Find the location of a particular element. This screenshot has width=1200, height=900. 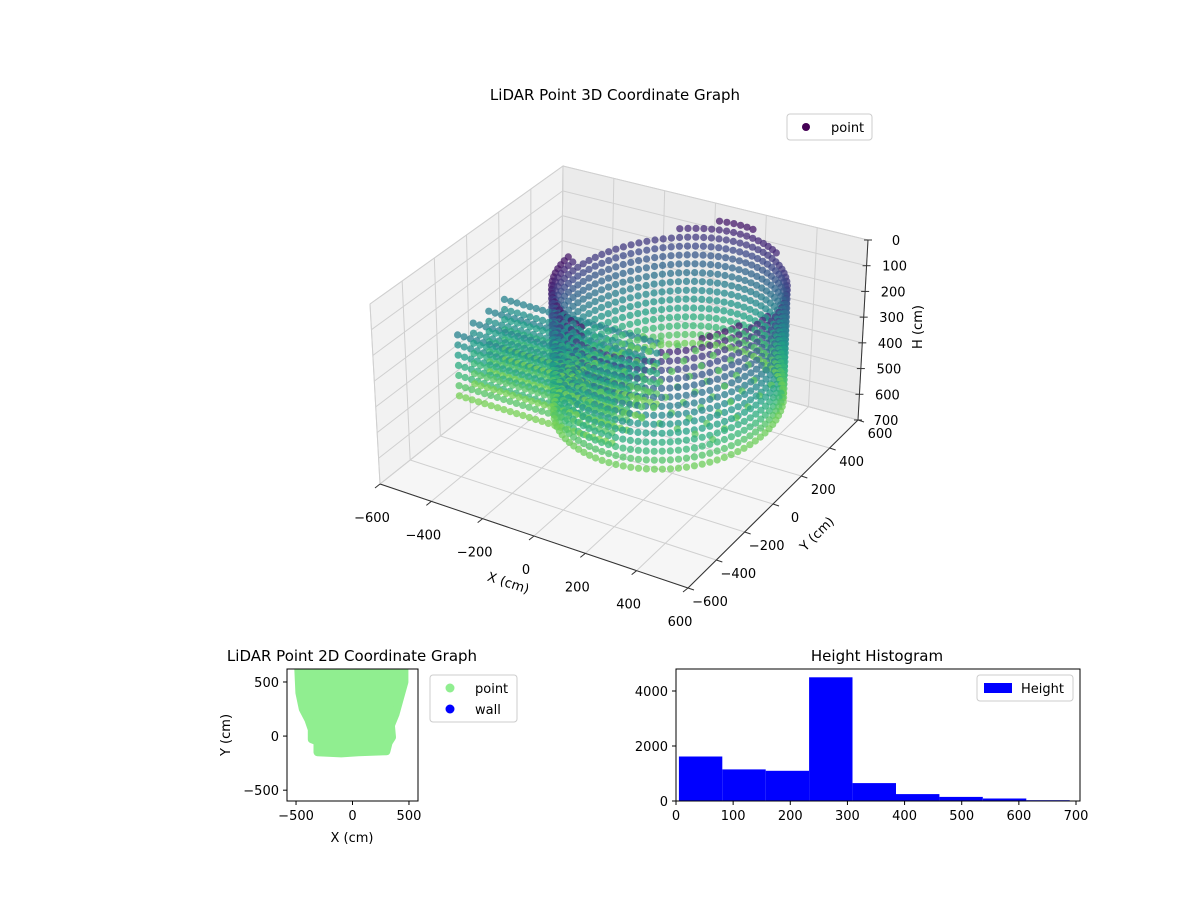

chart-2d-title: LiDAR Point 2D Coordinate Graph is located at coordinates (352, 656).